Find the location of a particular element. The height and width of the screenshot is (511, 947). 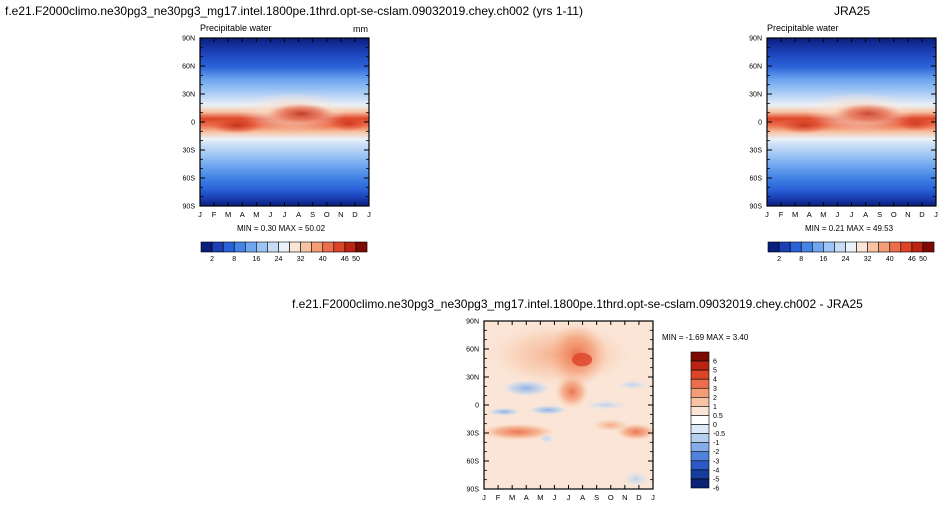

panel2-ytick-label: 60N is located at coordinates (755, 67).